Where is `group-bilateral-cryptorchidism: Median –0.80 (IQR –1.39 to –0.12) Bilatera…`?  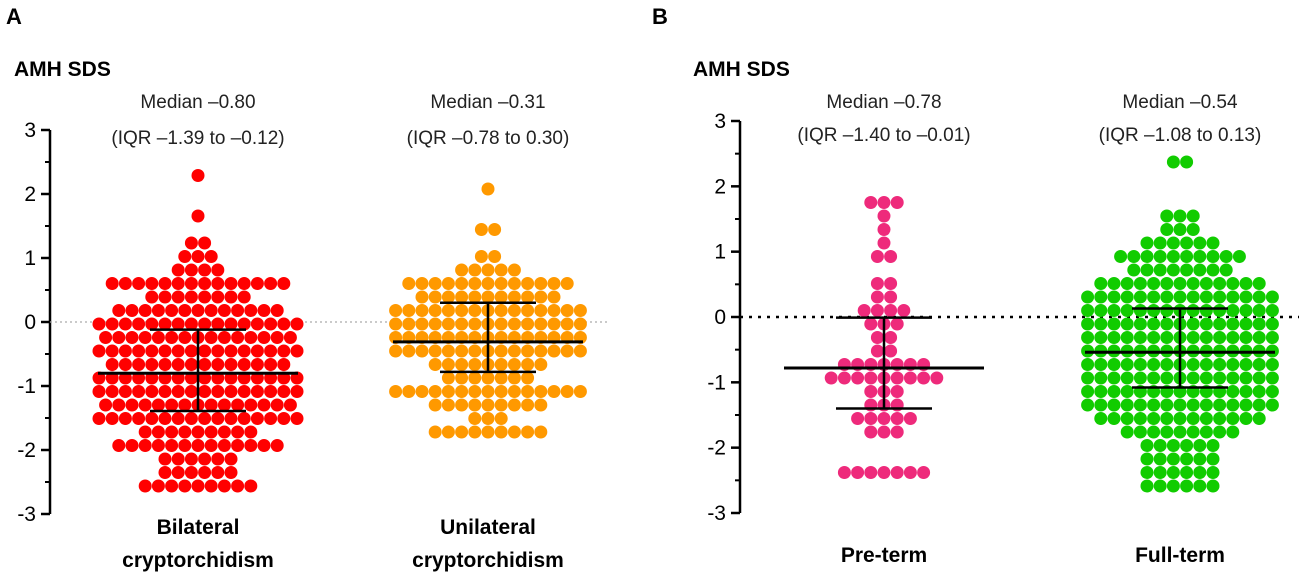
group-bilateral-cryptorchidism: Median –0.80 (IQR –1.39 to –0.12) Bilatera… is located at coordinates (198, 332).